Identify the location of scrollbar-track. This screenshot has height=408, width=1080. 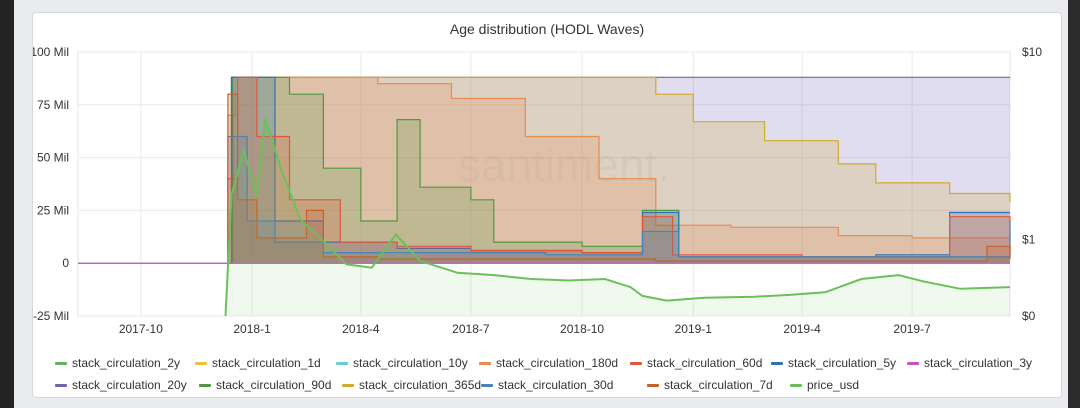
(1074, 204).